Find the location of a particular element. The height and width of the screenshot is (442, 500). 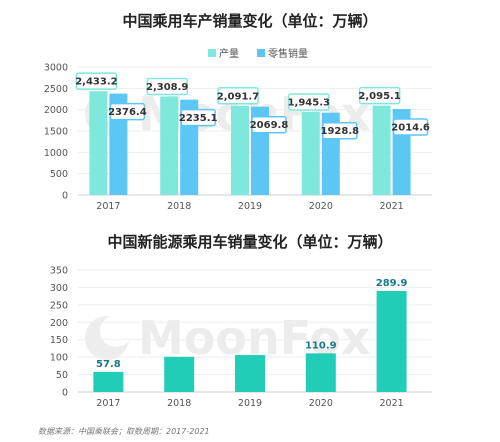

moon-cutout-icon is located at coordinates (116, 331).